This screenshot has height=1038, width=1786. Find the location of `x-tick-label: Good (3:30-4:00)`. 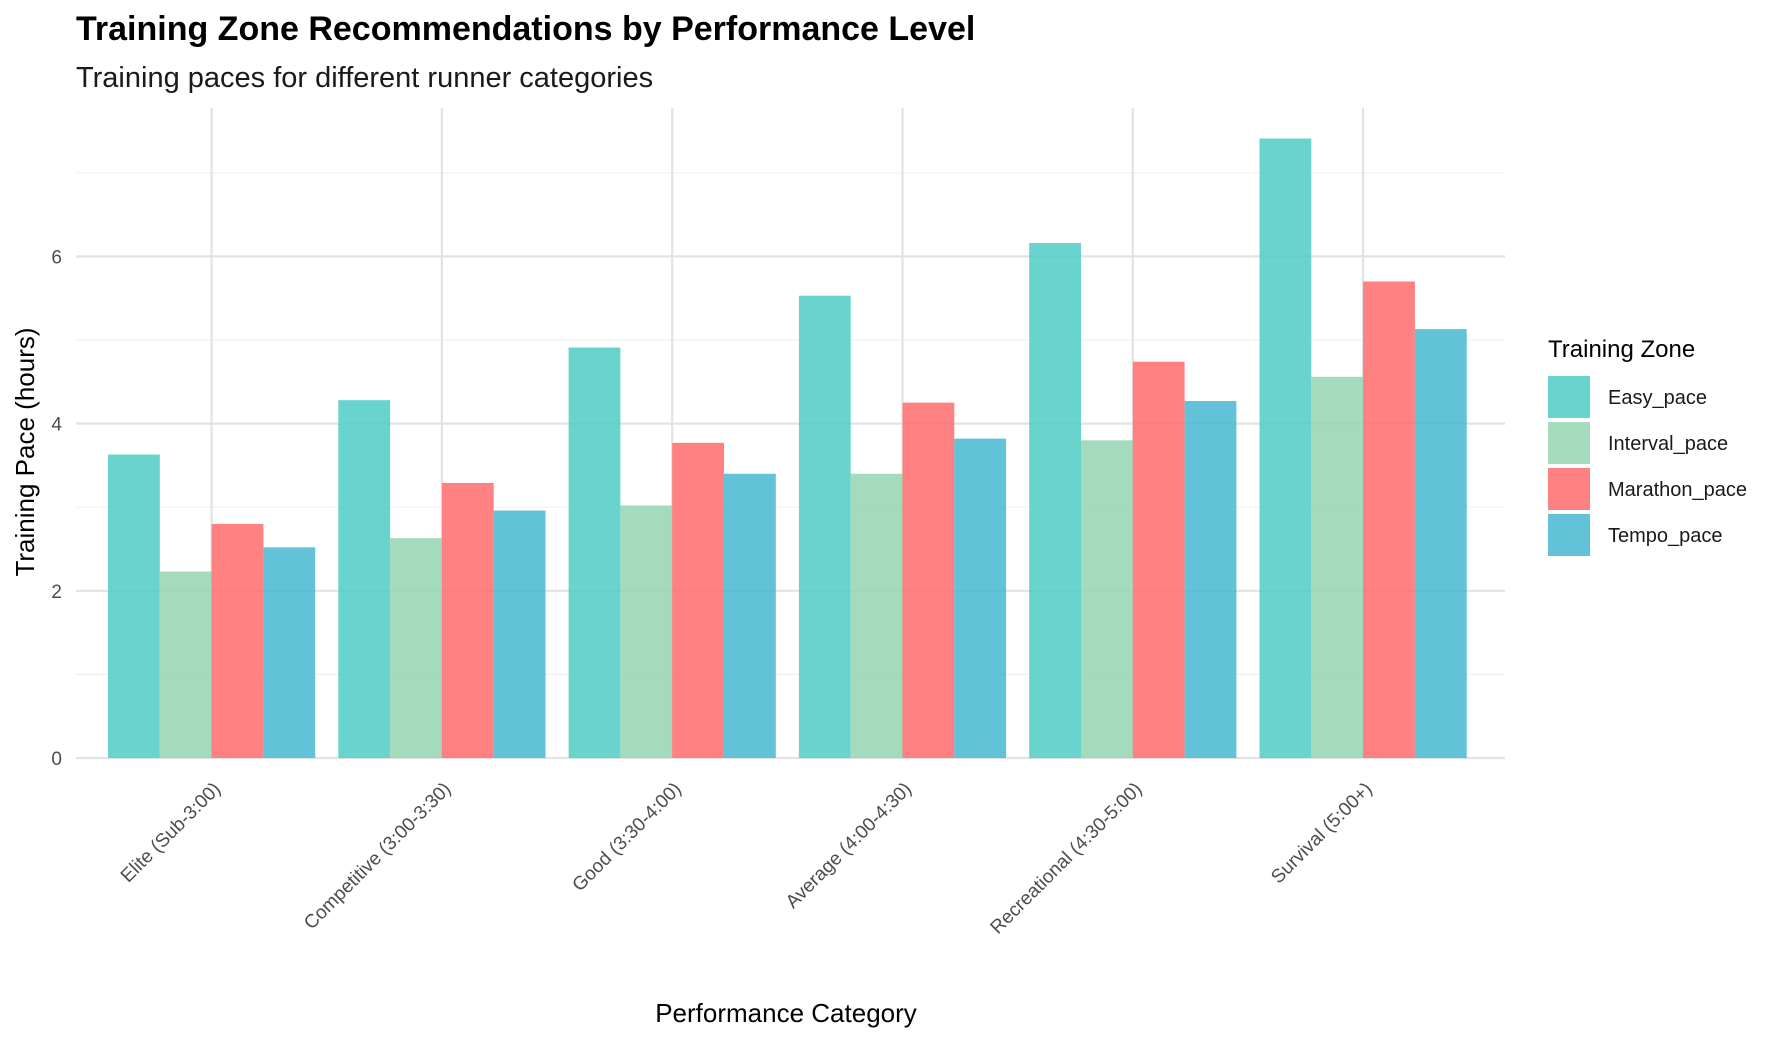

x-tick-label: Good (3:30-4:00) is located at coordinates (627, 837).